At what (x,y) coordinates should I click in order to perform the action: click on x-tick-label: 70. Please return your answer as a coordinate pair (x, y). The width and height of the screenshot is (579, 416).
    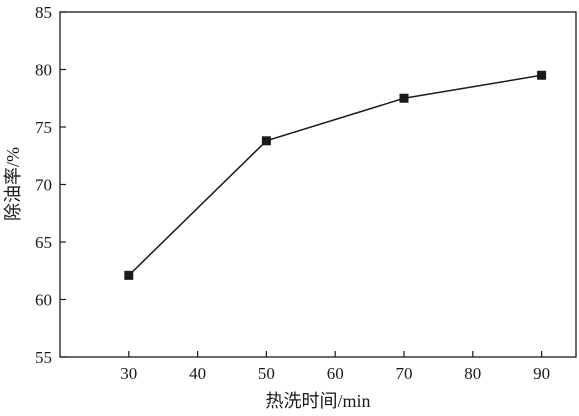
    Looking at the image, I should click on (404, 373).